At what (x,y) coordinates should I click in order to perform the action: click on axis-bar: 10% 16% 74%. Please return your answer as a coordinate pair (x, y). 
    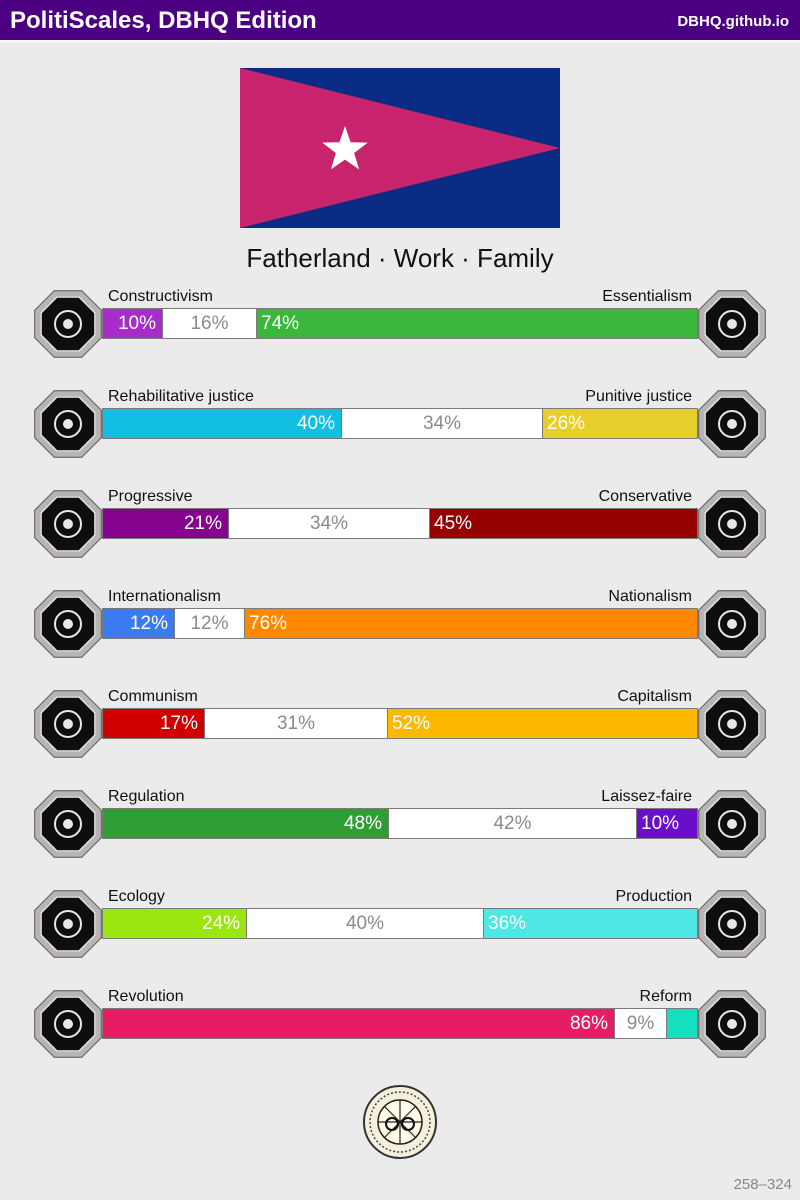
    Looking at the image, I should click on (400, 323).